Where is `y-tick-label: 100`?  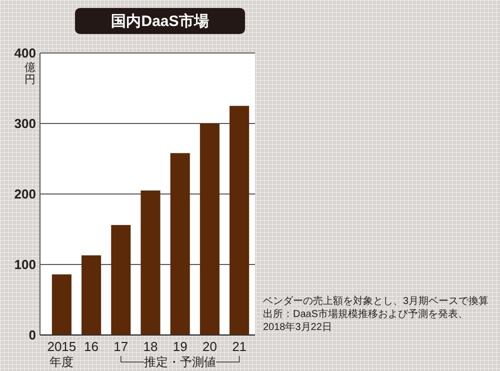
y-tick-label: 100 is located at coordinates (25, 264).